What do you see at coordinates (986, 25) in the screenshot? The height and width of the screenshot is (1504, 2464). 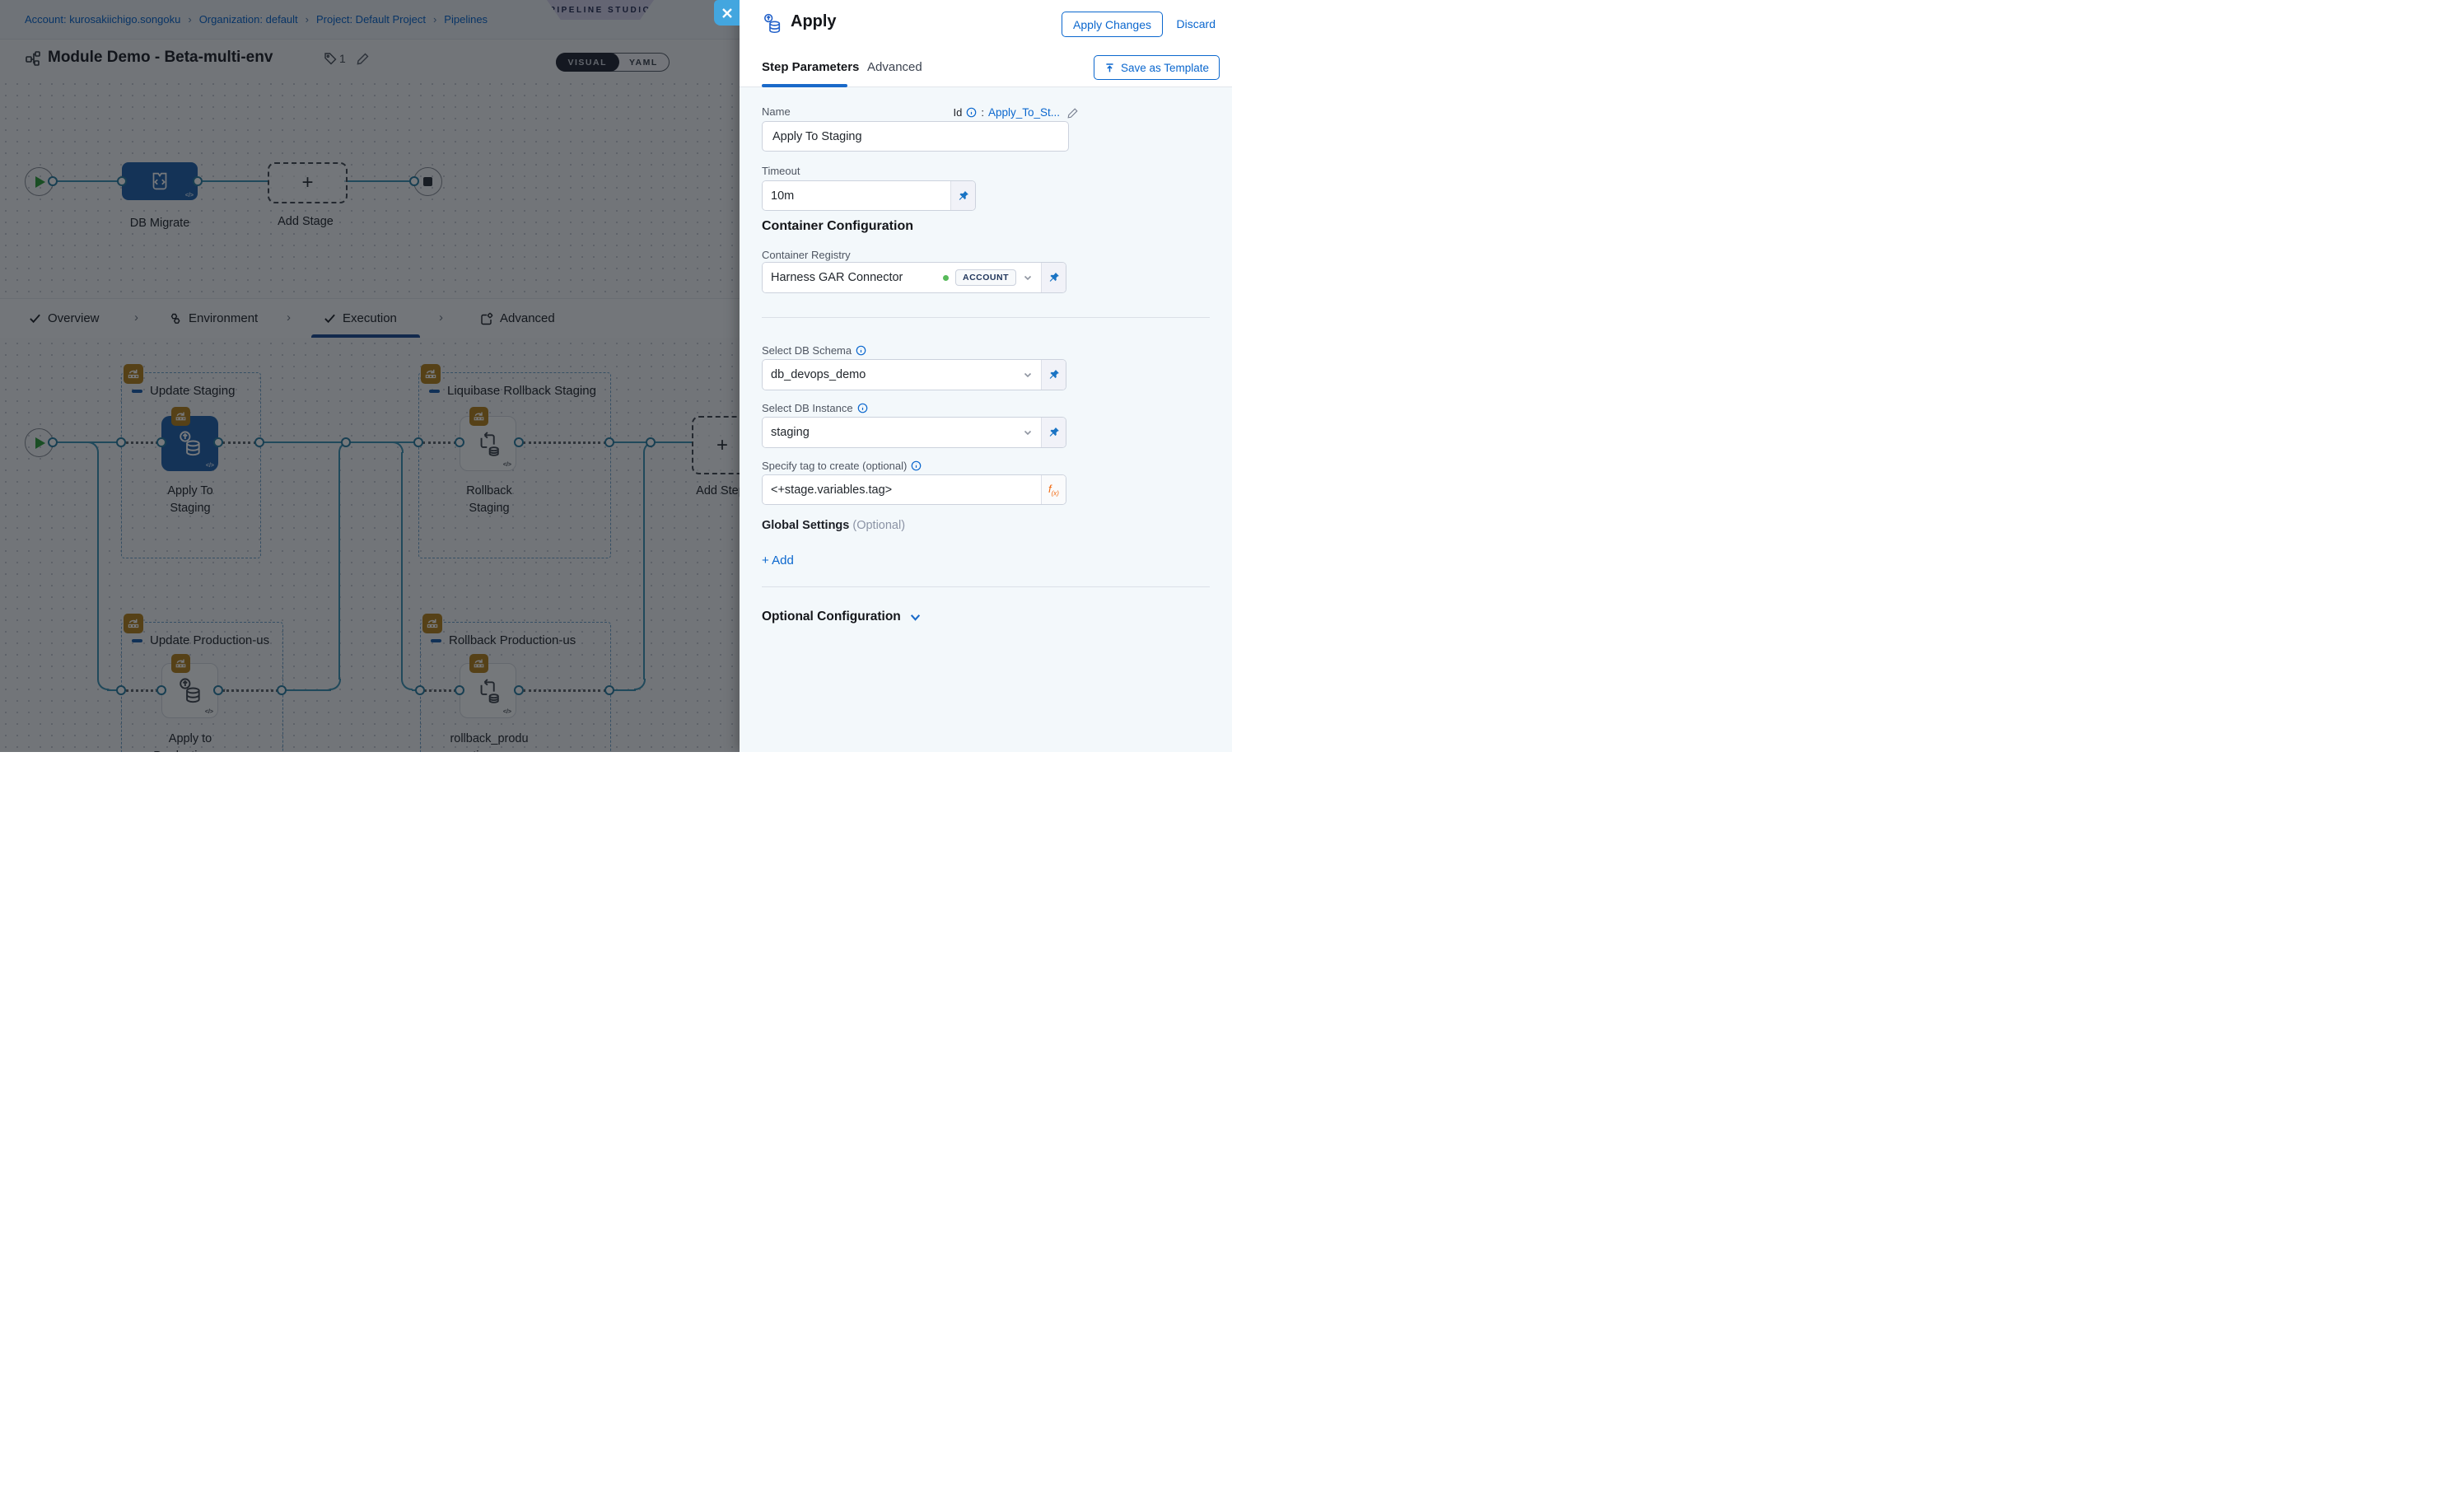 I see `drawer-header: Apply Apply Changes Discard` at bounding box center [986, 25].